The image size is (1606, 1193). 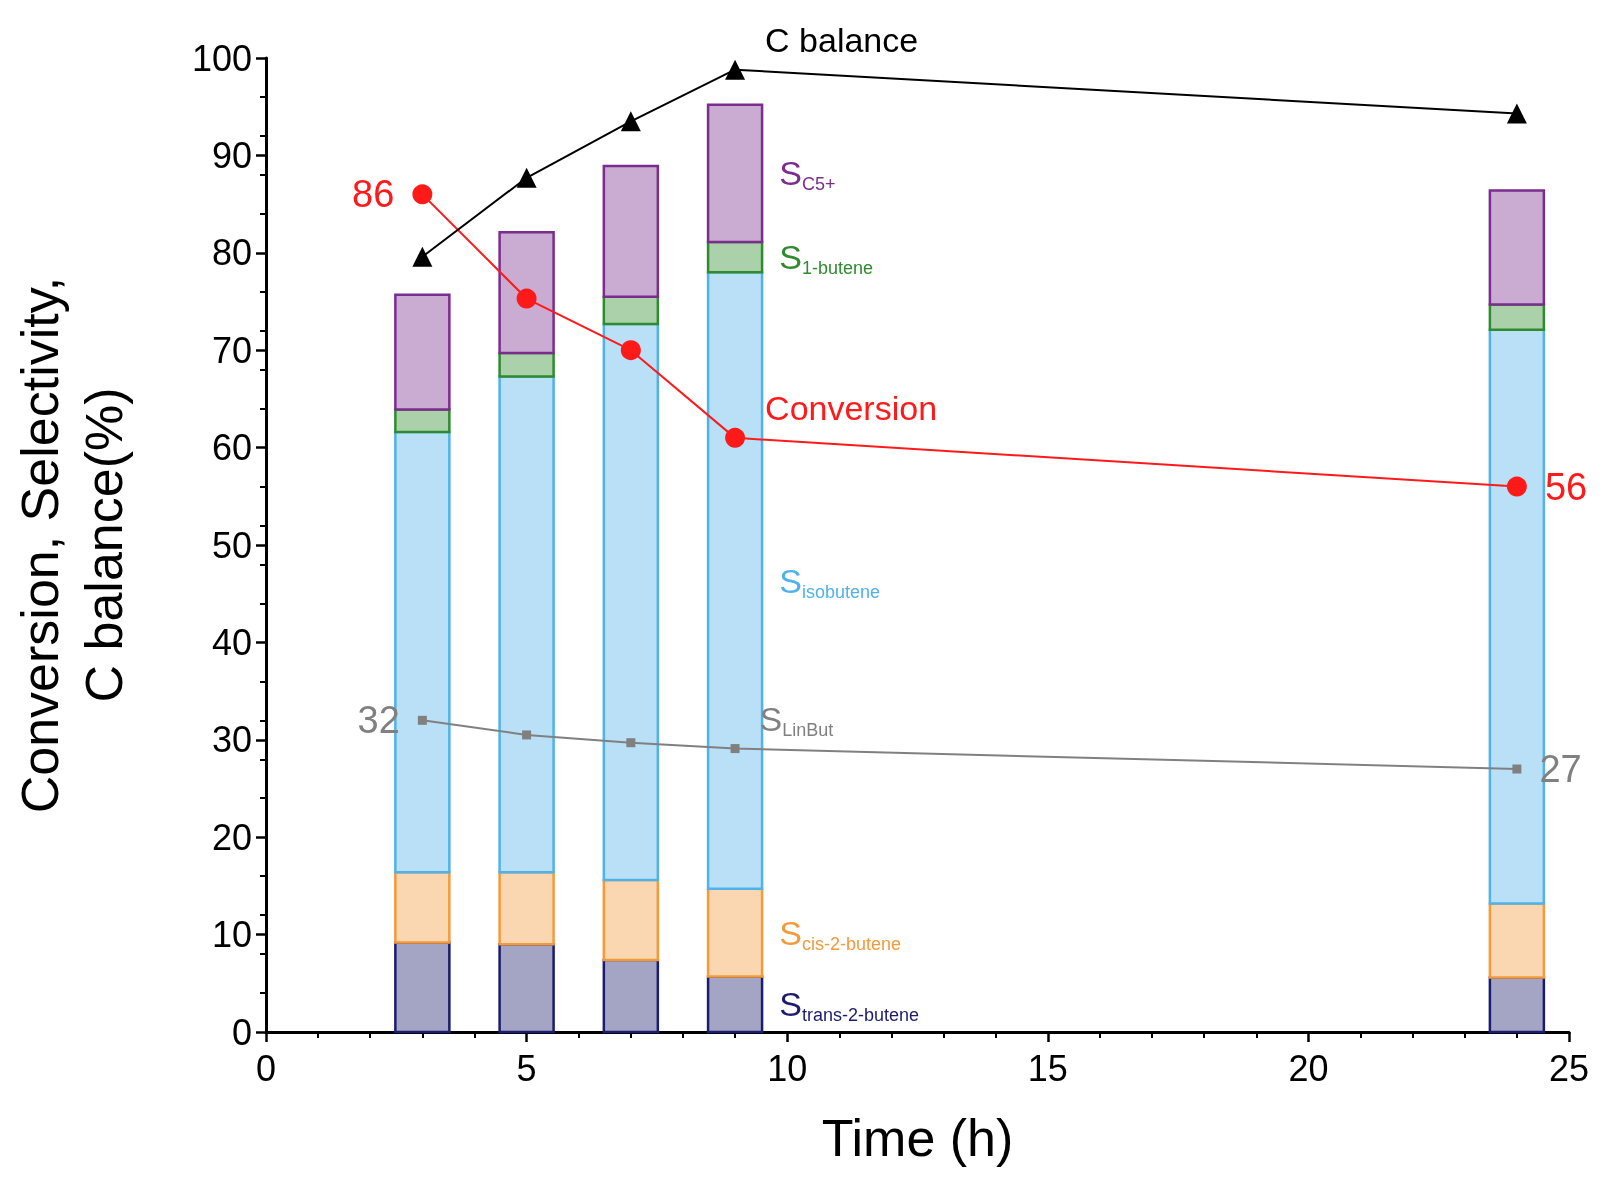 What do you see at coordinates (231, 837) in the screenshot?
I see `y-tick-label: 20` at bounding box center [231, 837].